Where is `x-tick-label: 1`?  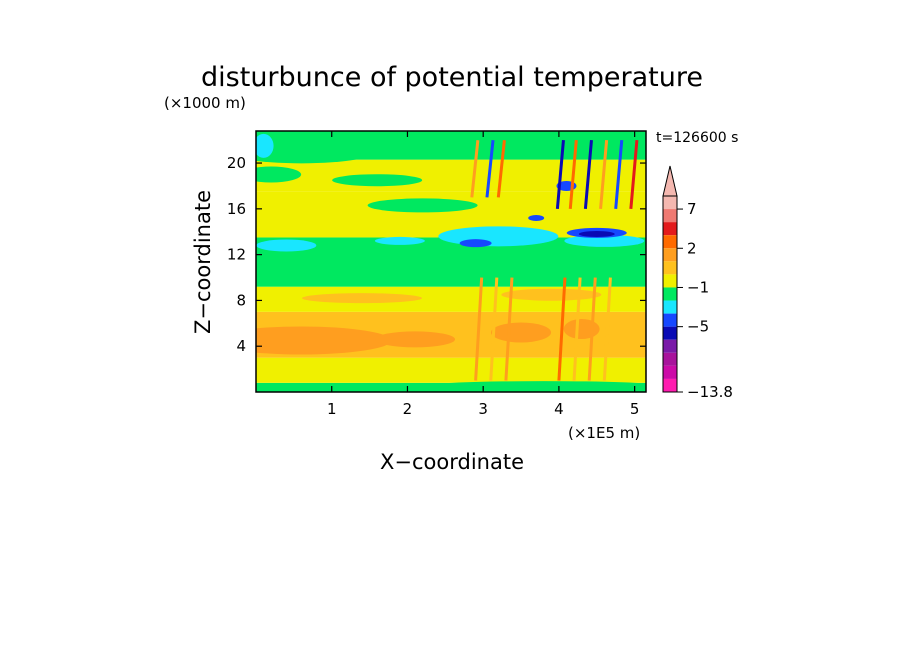
x-tick-label: 1 is located at coordinates (332, 409).